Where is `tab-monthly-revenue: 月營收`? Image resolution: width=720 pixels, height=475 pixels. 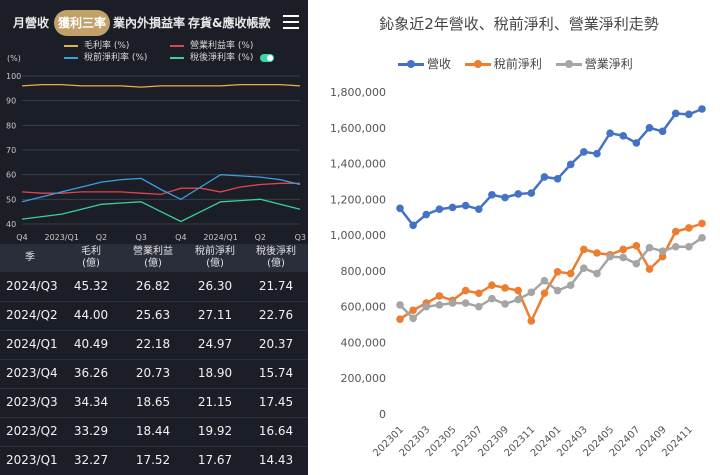 tab-monthly-revenue: 月營收 is located at coordinates (30, 23).